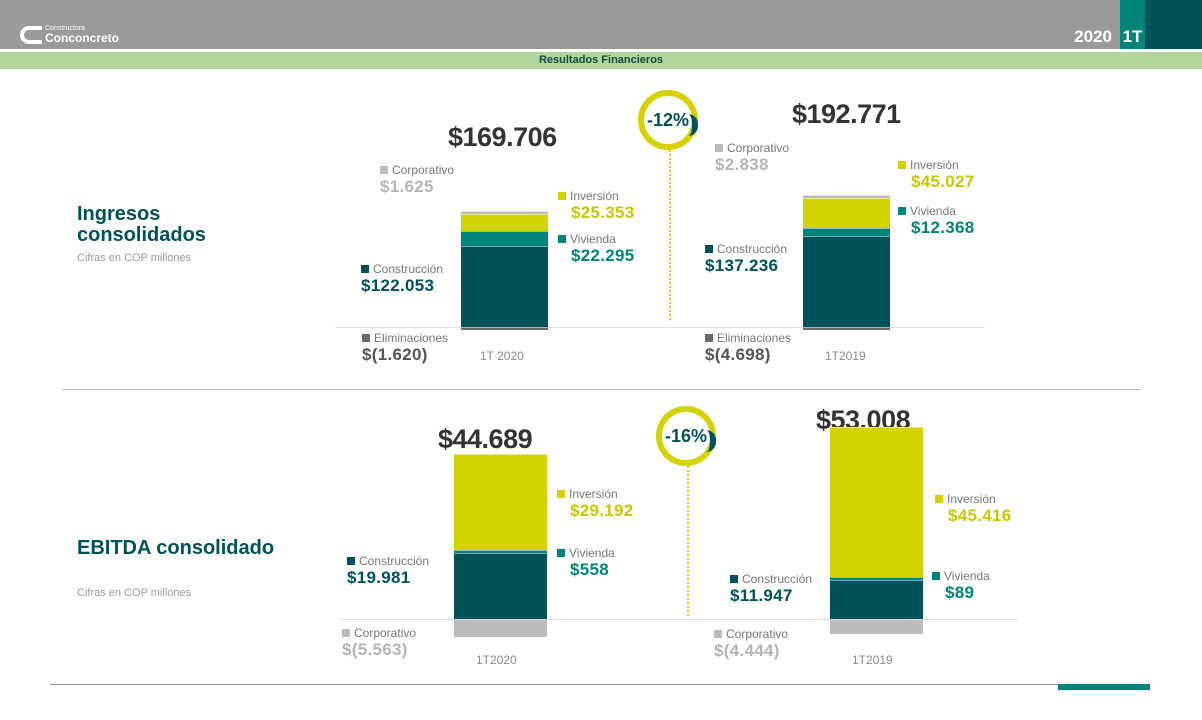  Describe the element at coordinates (943, 181) in the screenshot. I see `data-label: $45.027` at that location.